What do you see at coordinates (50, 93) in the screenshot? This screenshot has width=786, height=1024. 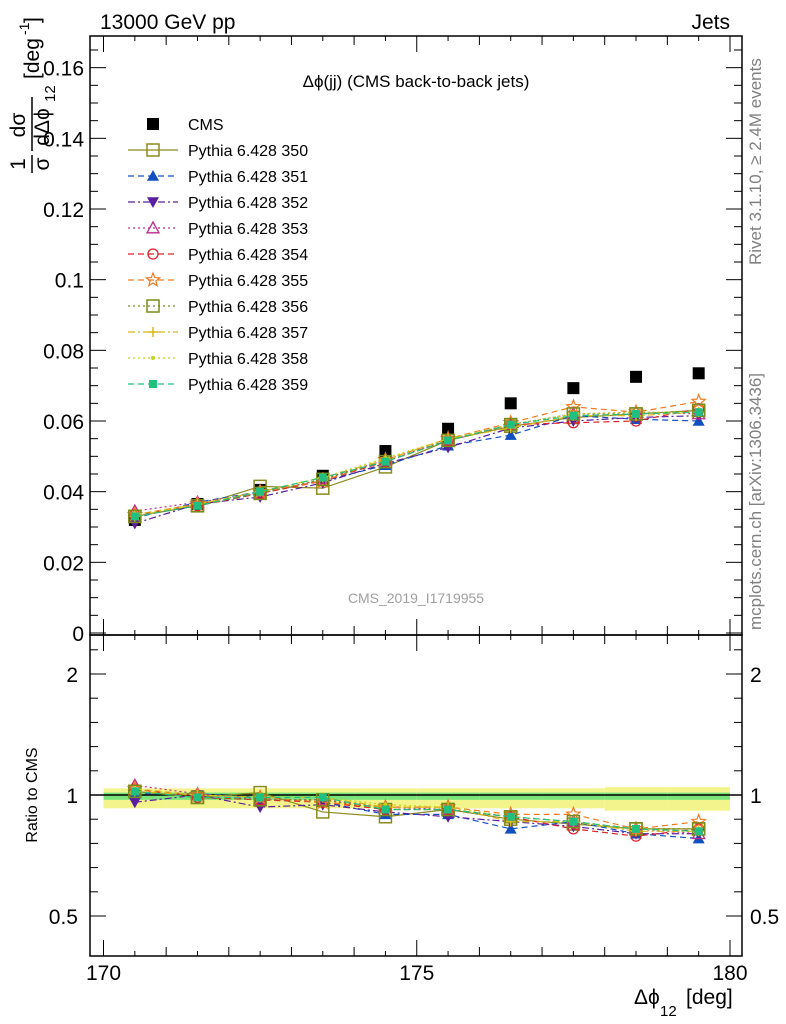 I see `ylabel-sub: 12` at bounding box center [50, 93].